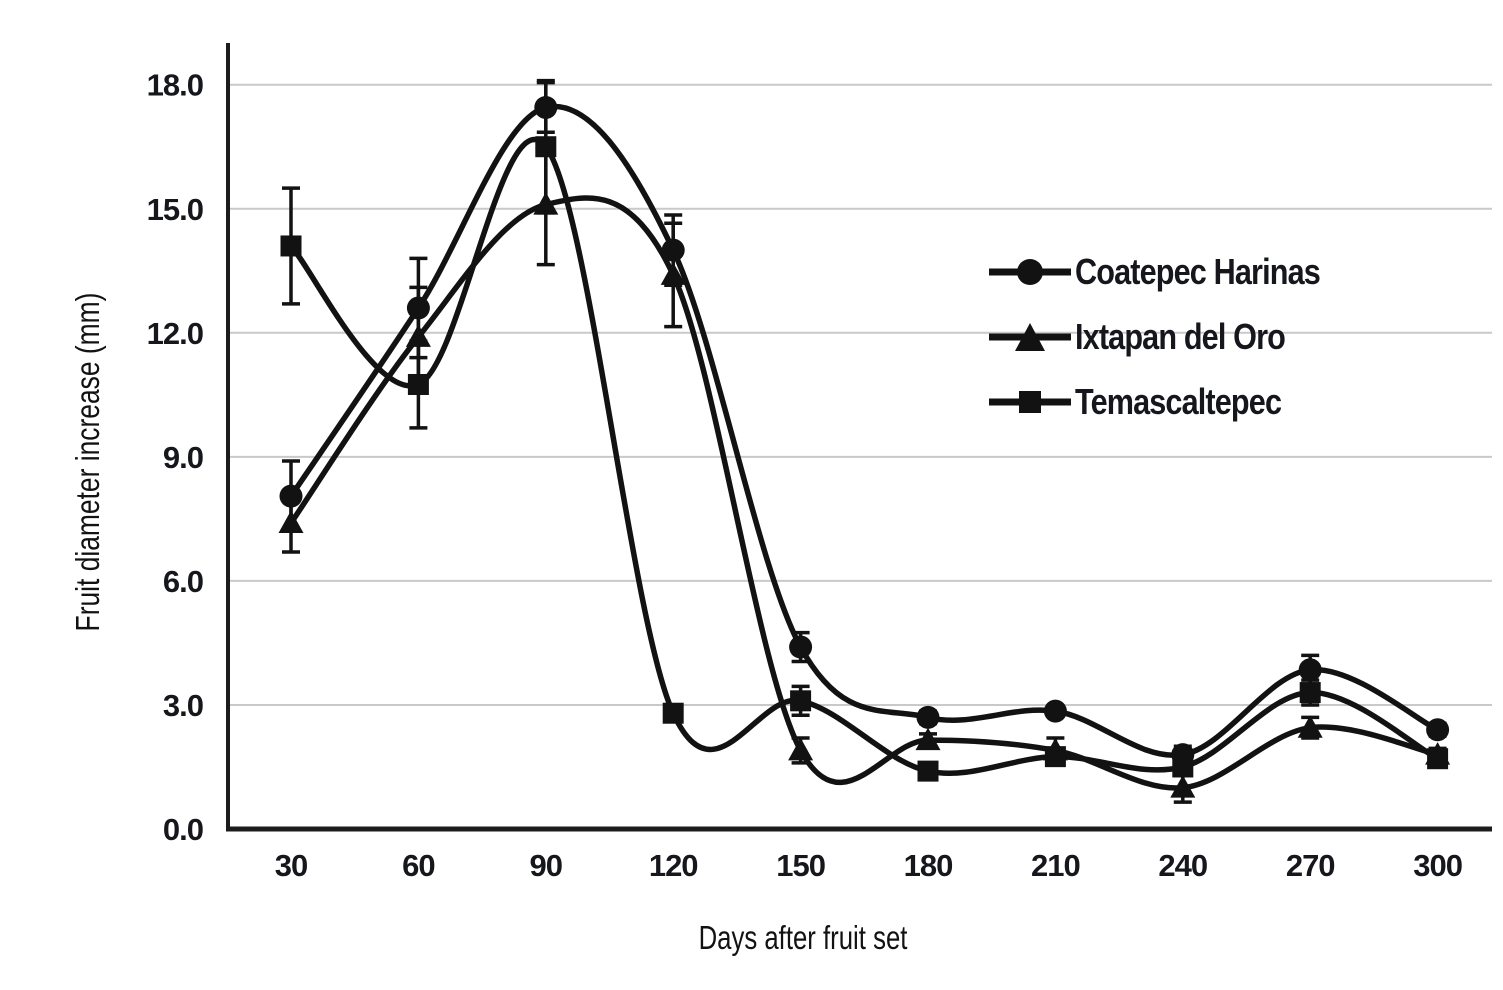 This screenshot has width=1503, height=990. I want to click on x-tick-label: 30, so click(291, 865).